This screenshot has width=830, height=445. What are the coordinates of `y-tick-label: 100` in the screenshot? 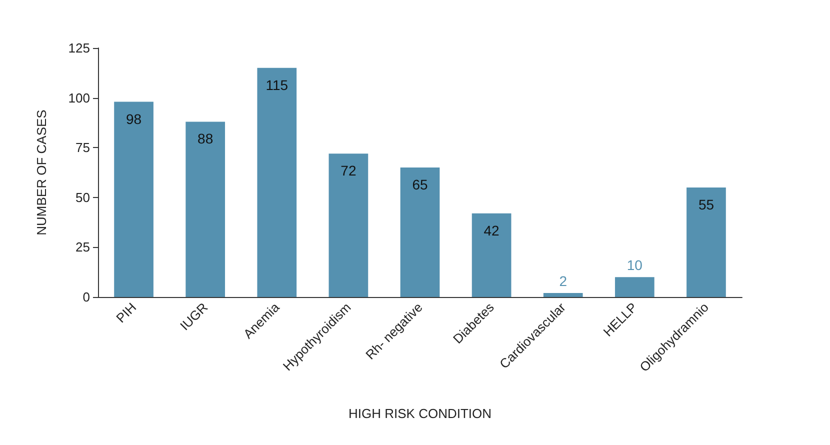 It's located at (79, 98).